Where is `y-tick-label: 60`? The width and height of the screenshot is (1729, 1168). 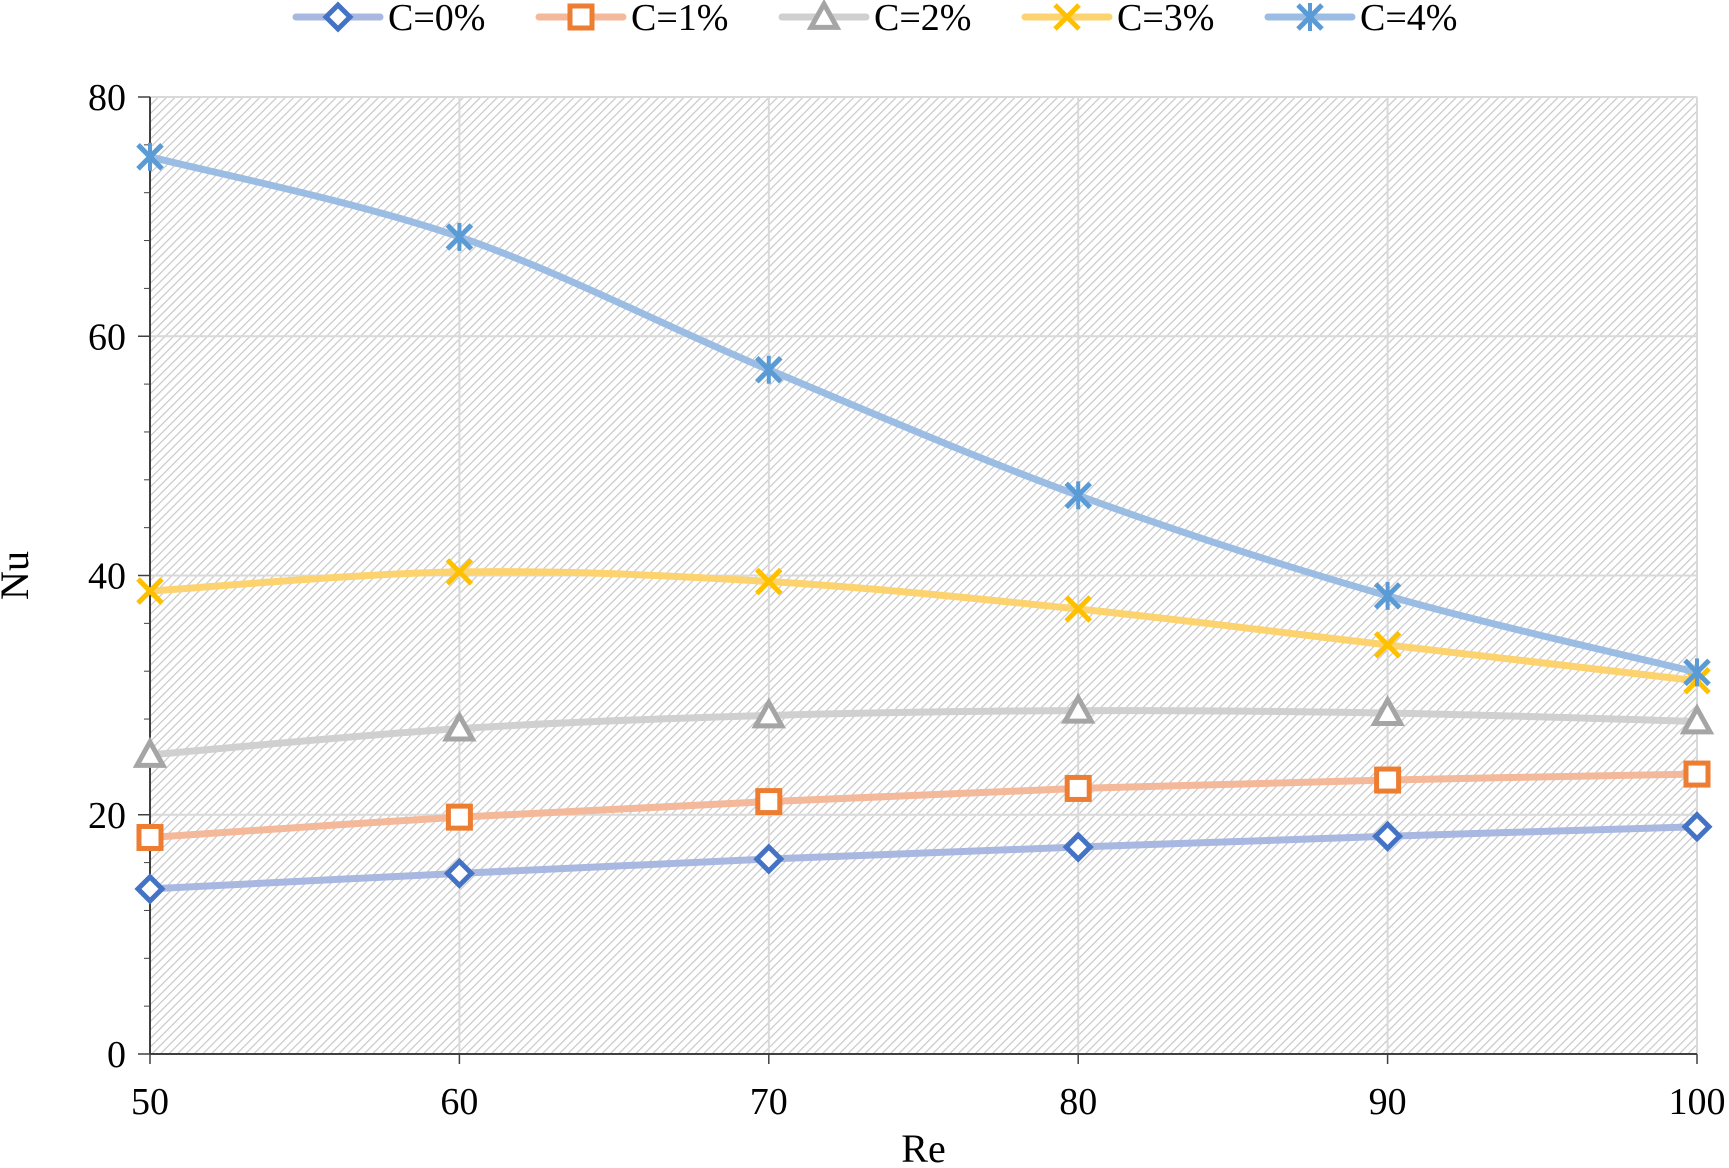
y-tick-label: 60 is located at coordinates (107, 337).